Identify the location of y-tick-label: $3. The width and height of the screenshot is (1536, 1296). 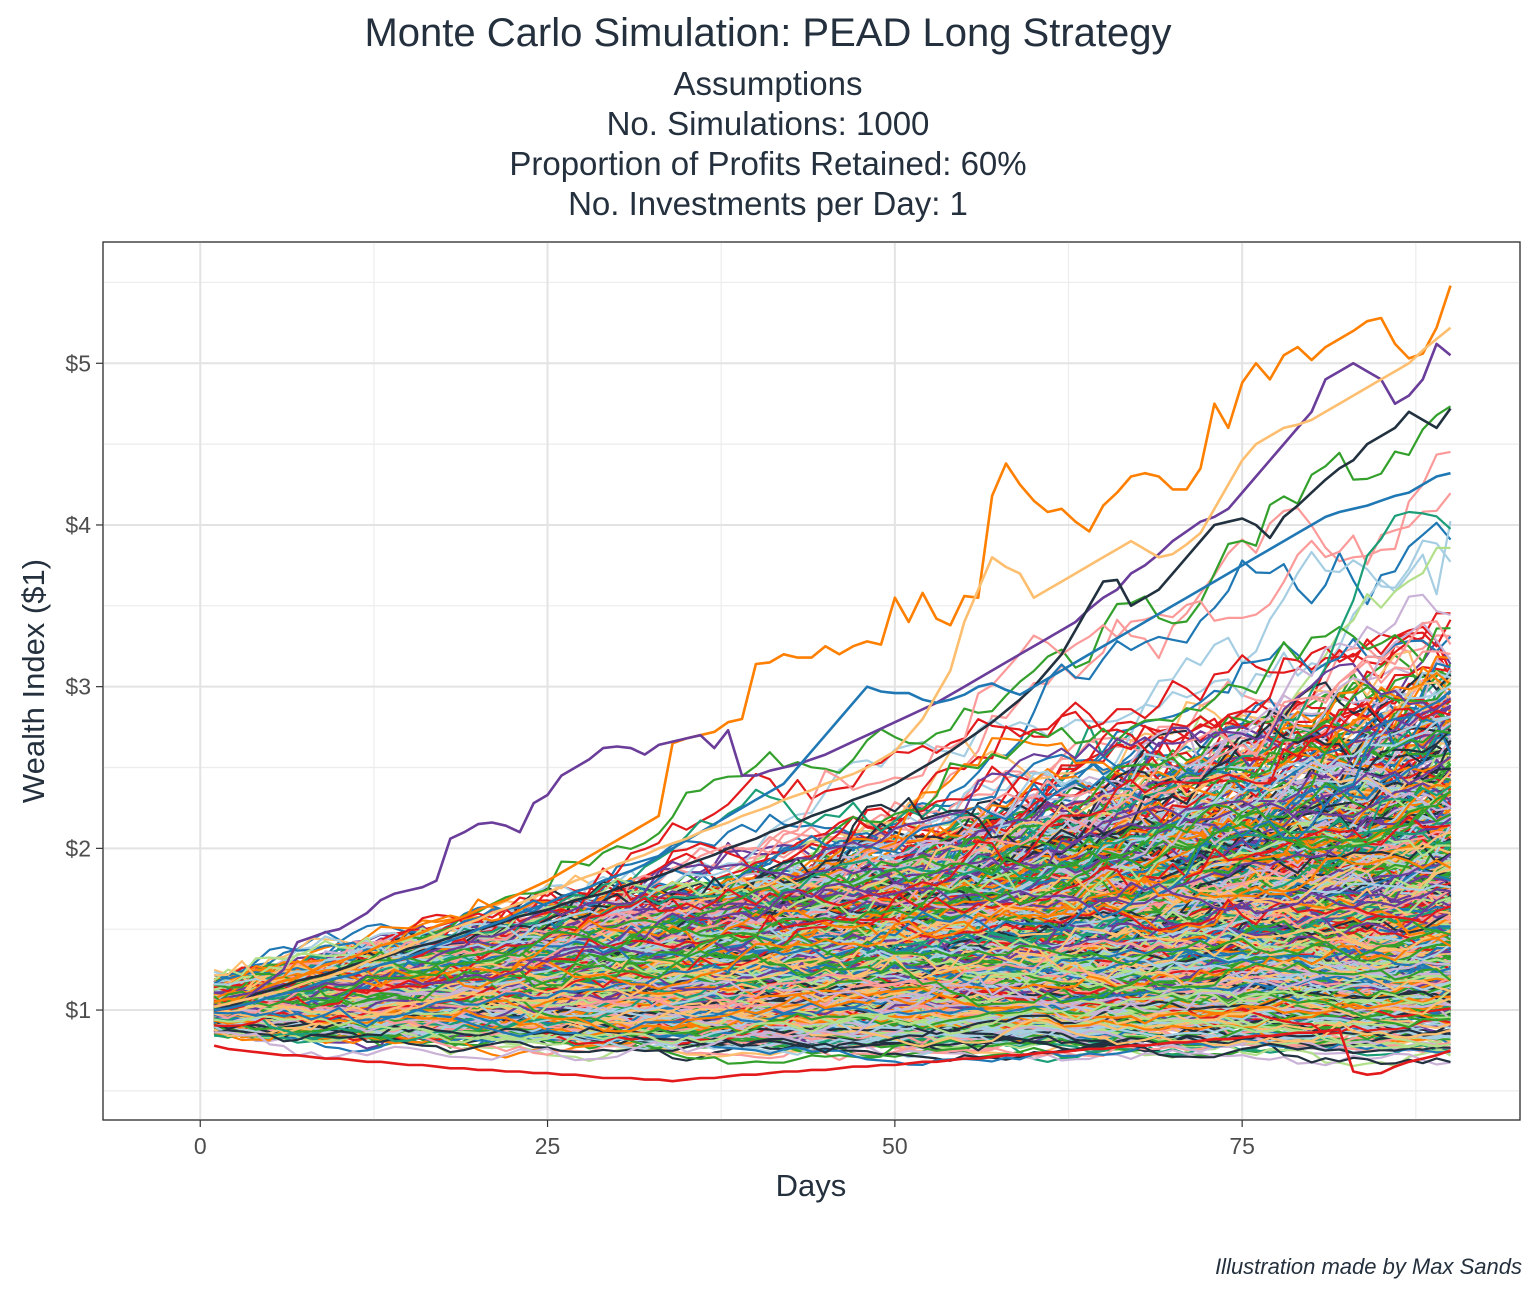
(78, 687).